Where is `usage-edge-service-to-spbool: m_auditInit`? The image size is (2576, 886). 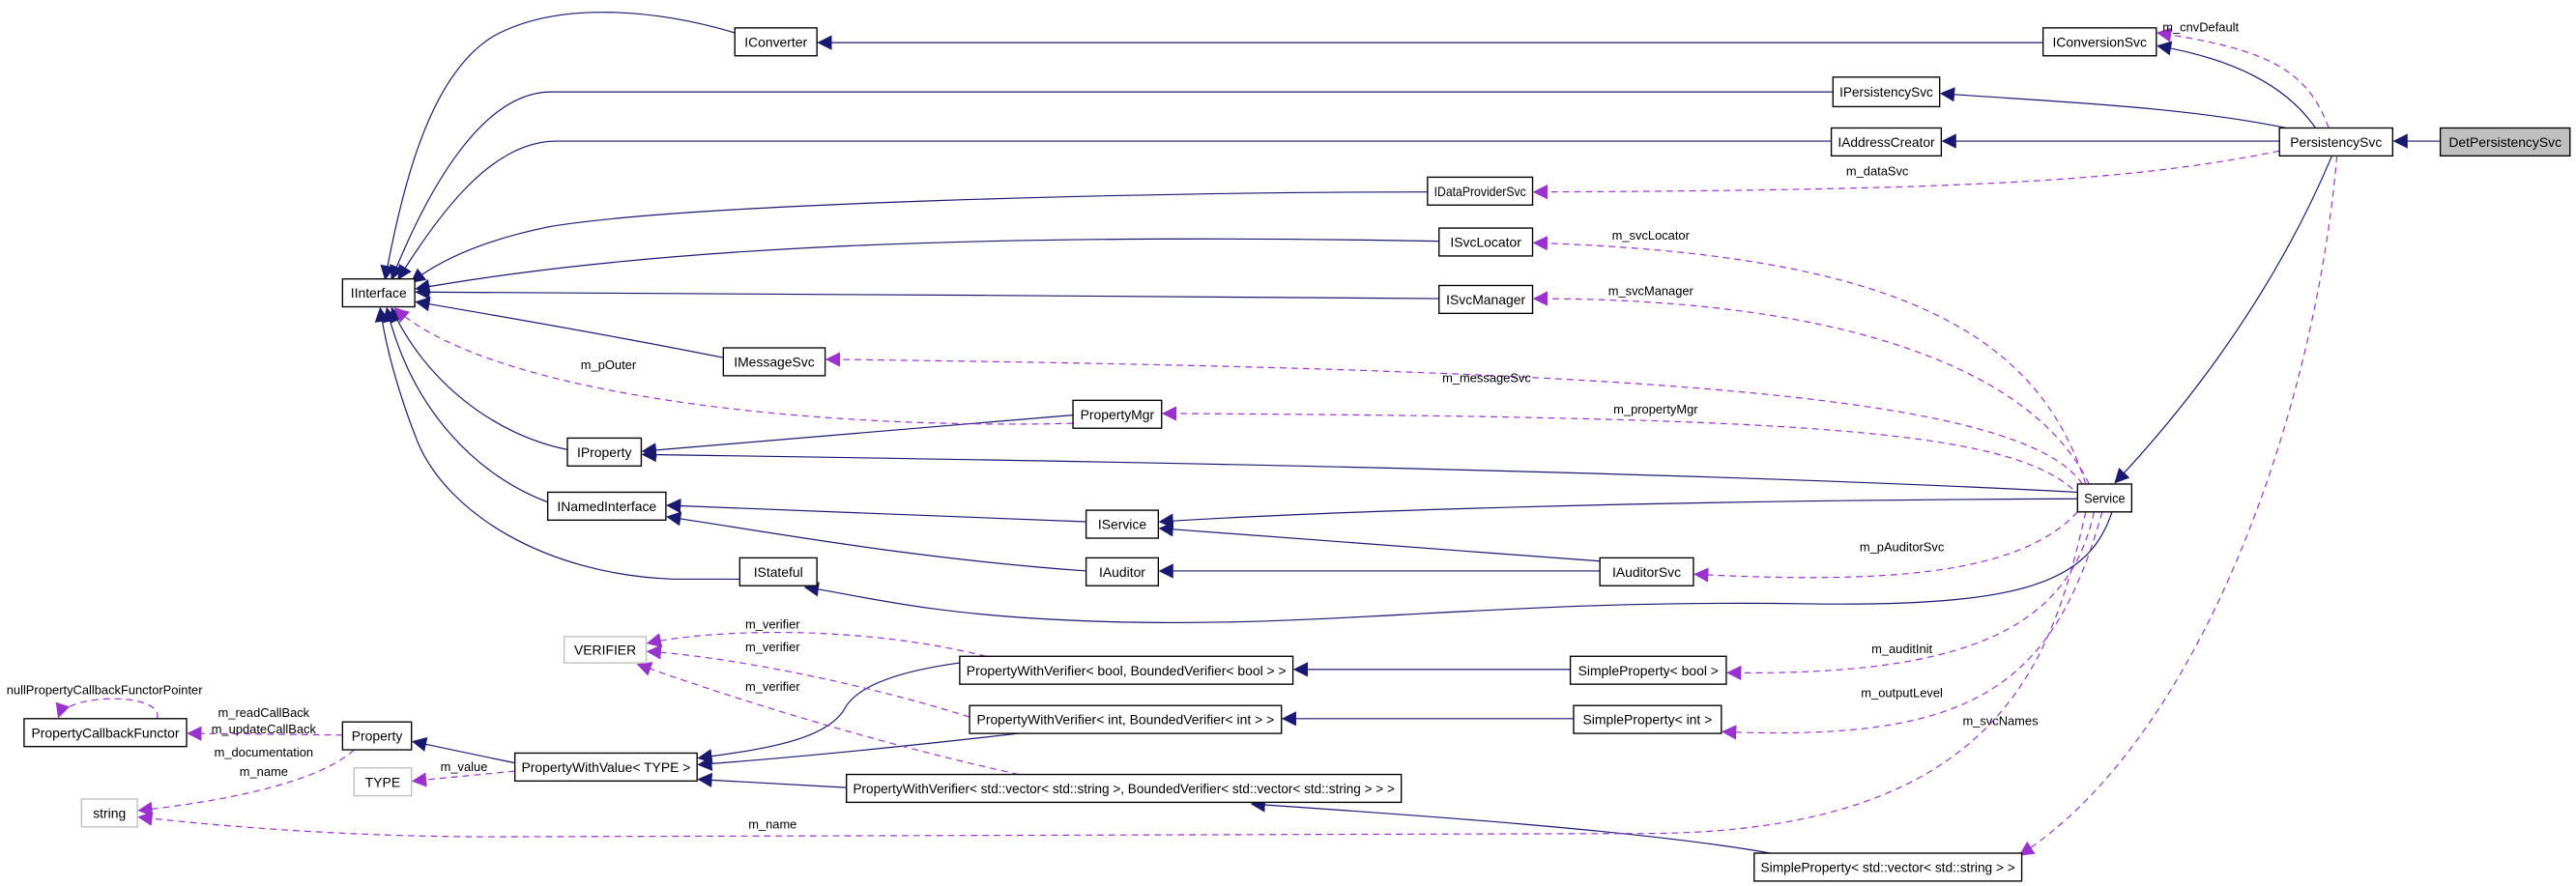 usage-edge-service-to-spbool: m_auditInit is located at coordinates (1910, 596).